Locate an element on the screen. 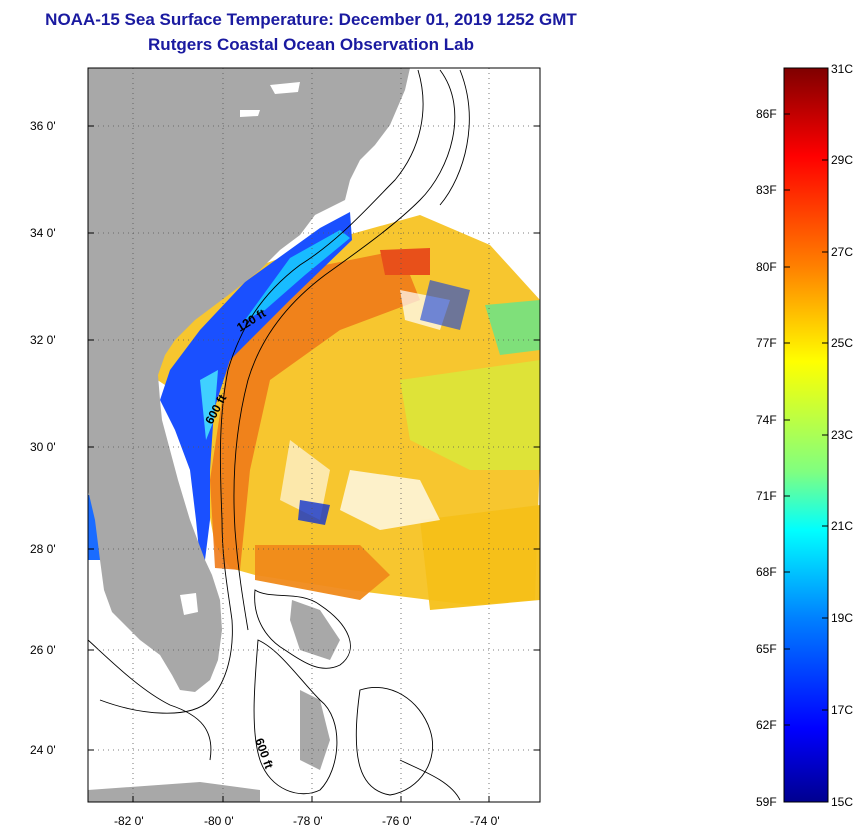  colorbar-label-c: 27C is located at coordinates (842, 252).